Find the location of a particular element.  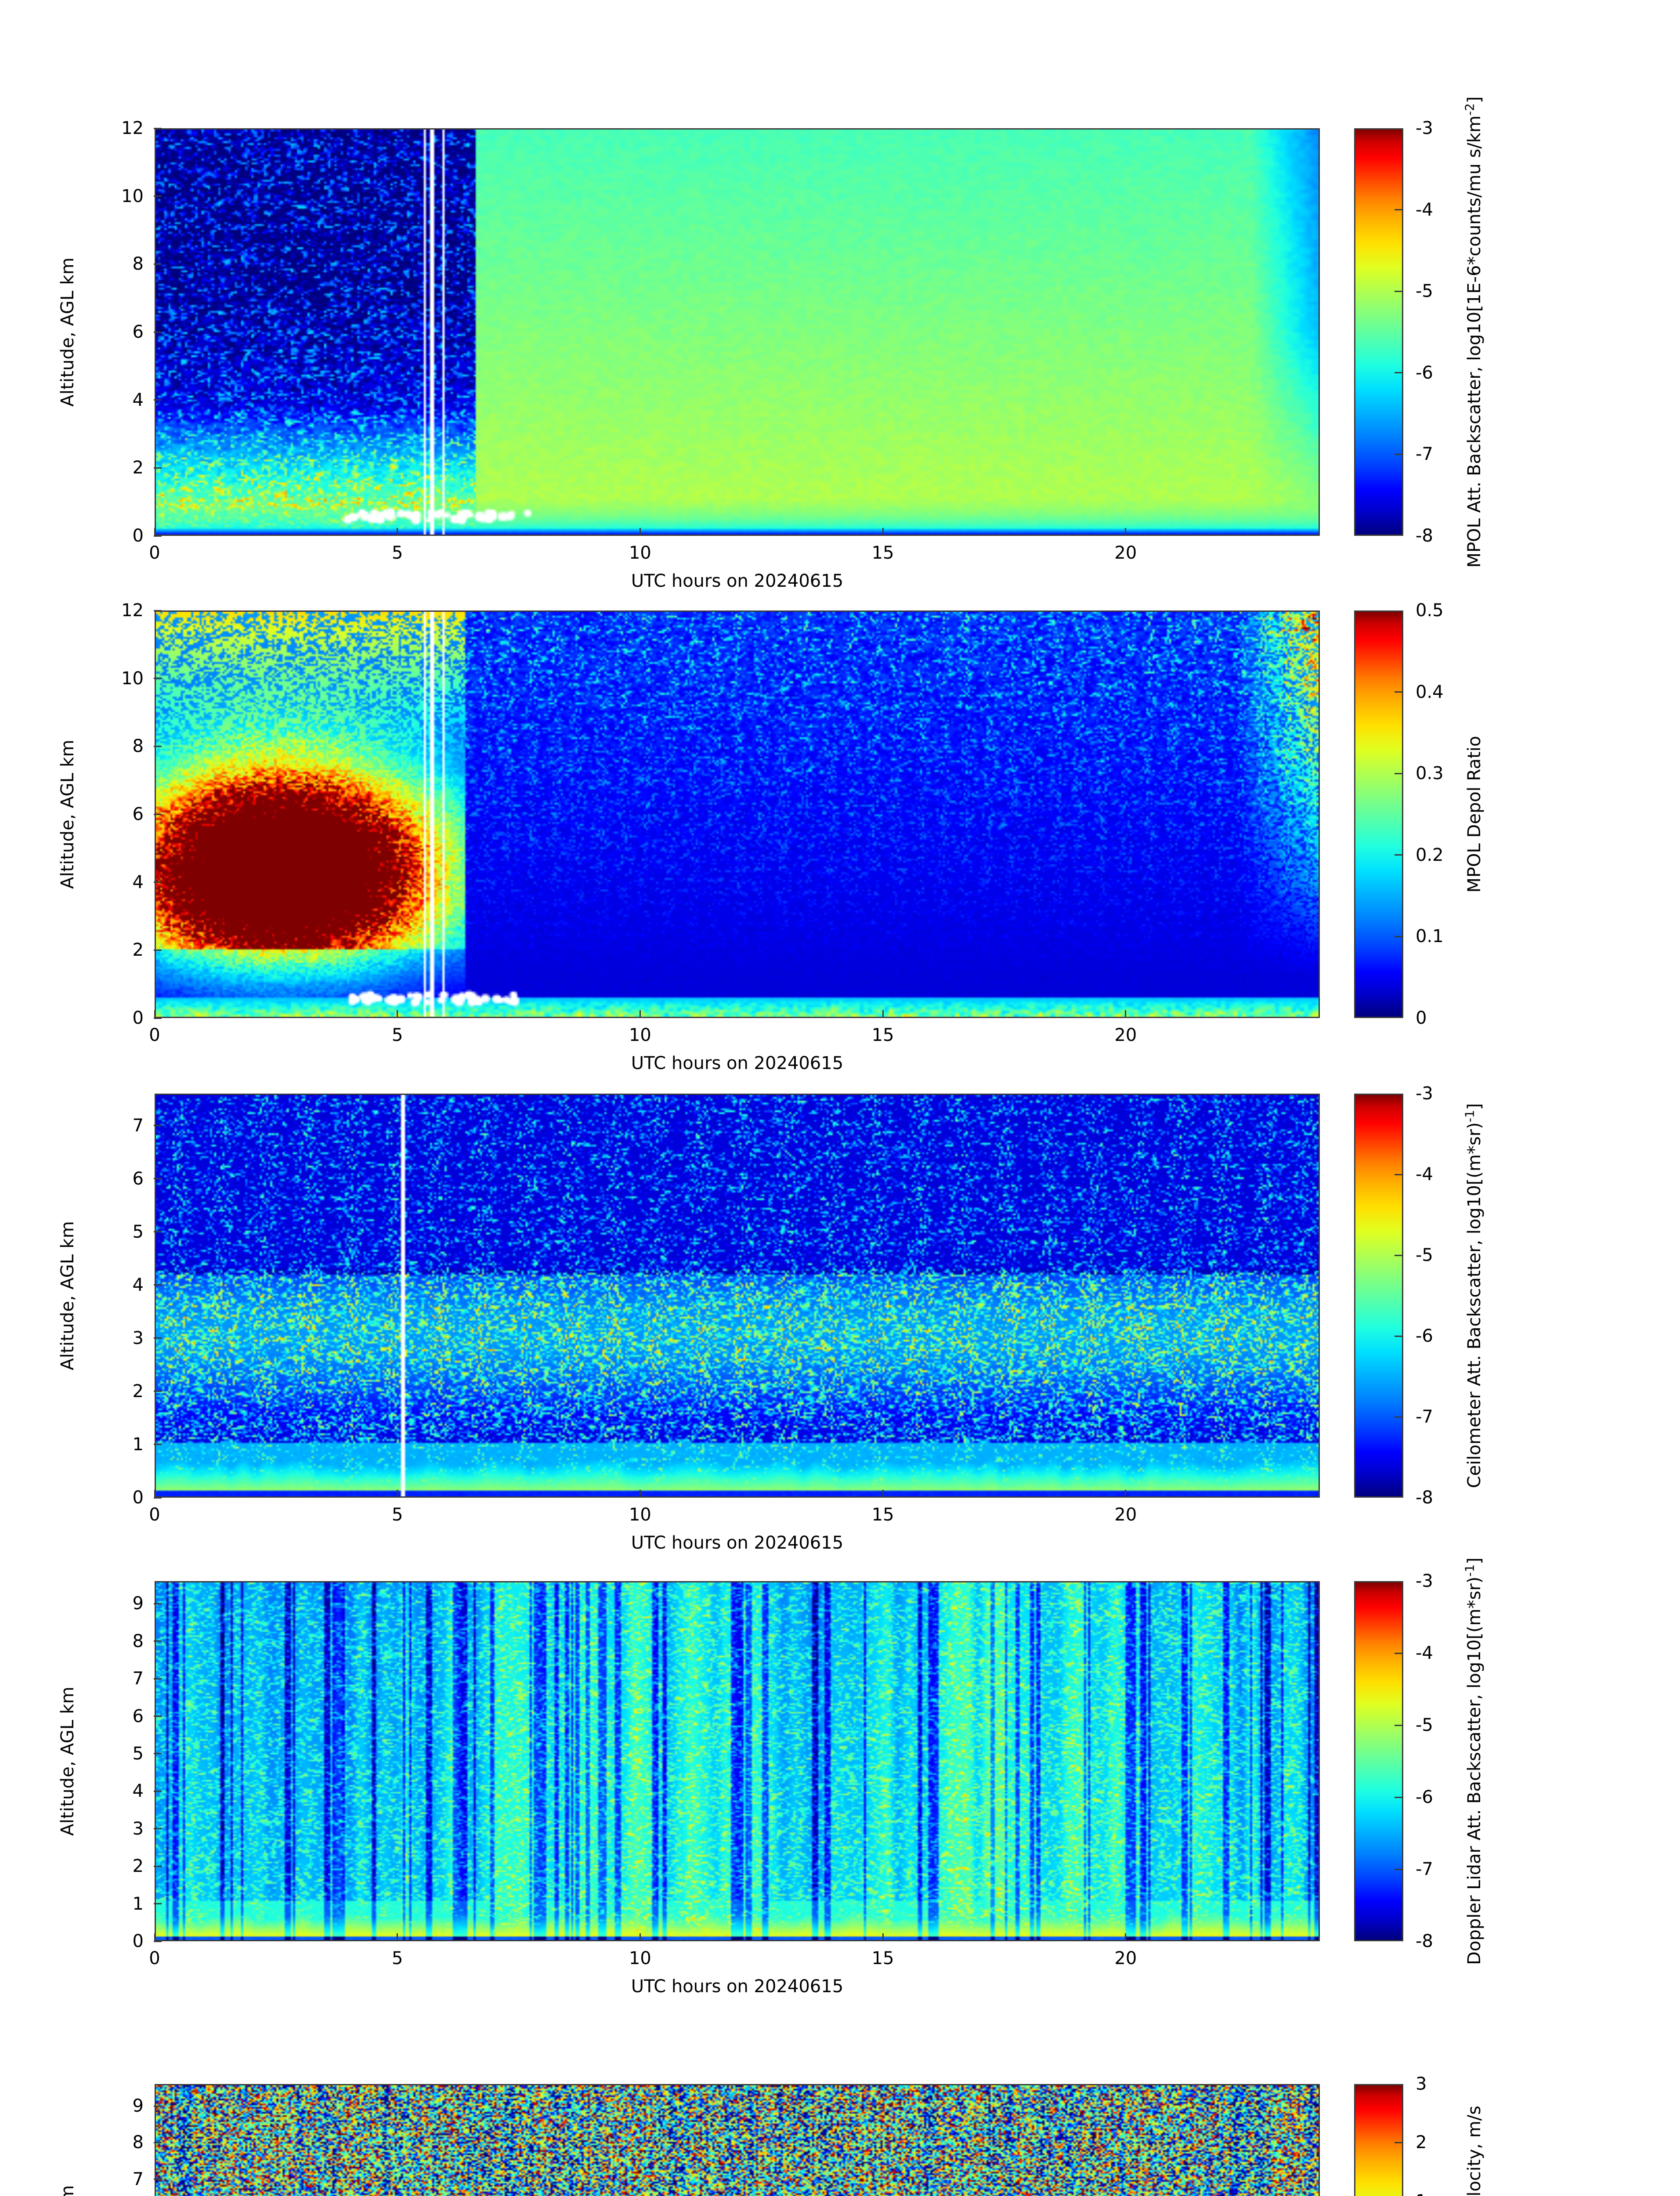

x-axis-label-panel-1: UTC hours on 20240615 is located at coordinates (738, 581).